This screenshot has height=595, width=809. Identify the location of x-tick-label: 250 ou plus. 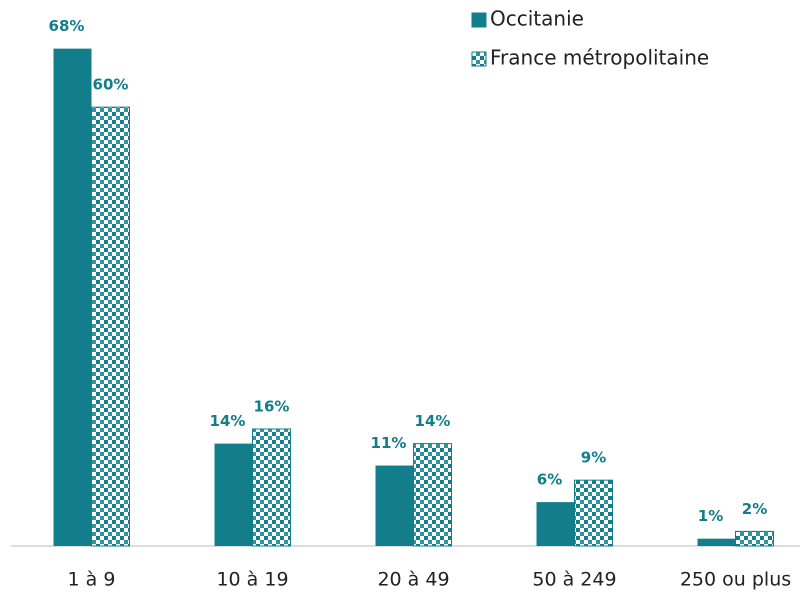
(735, 580).